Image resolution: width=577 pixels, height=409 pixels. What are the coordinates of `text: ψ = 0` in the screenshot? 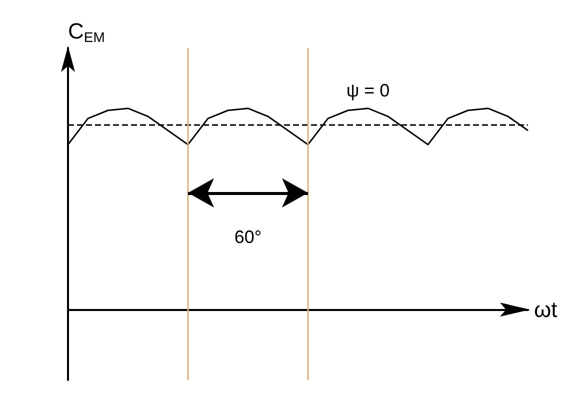 It's located at (368, 90).